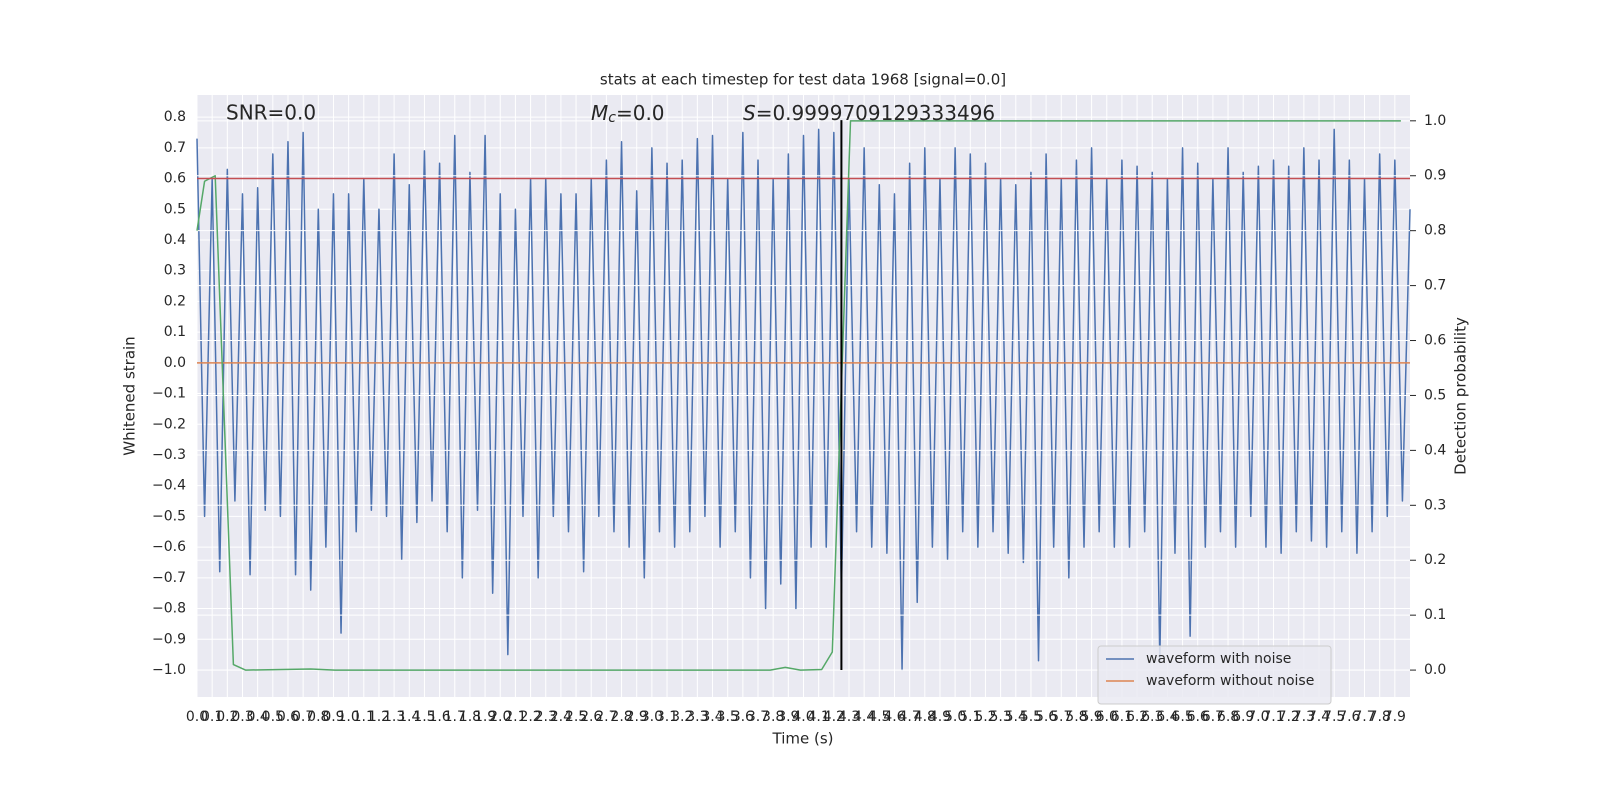 Image resolution: width=1600 pixels, height=804 pixels. I want to click on annotation-text: =0.9999709129333496, so click(875, 113).